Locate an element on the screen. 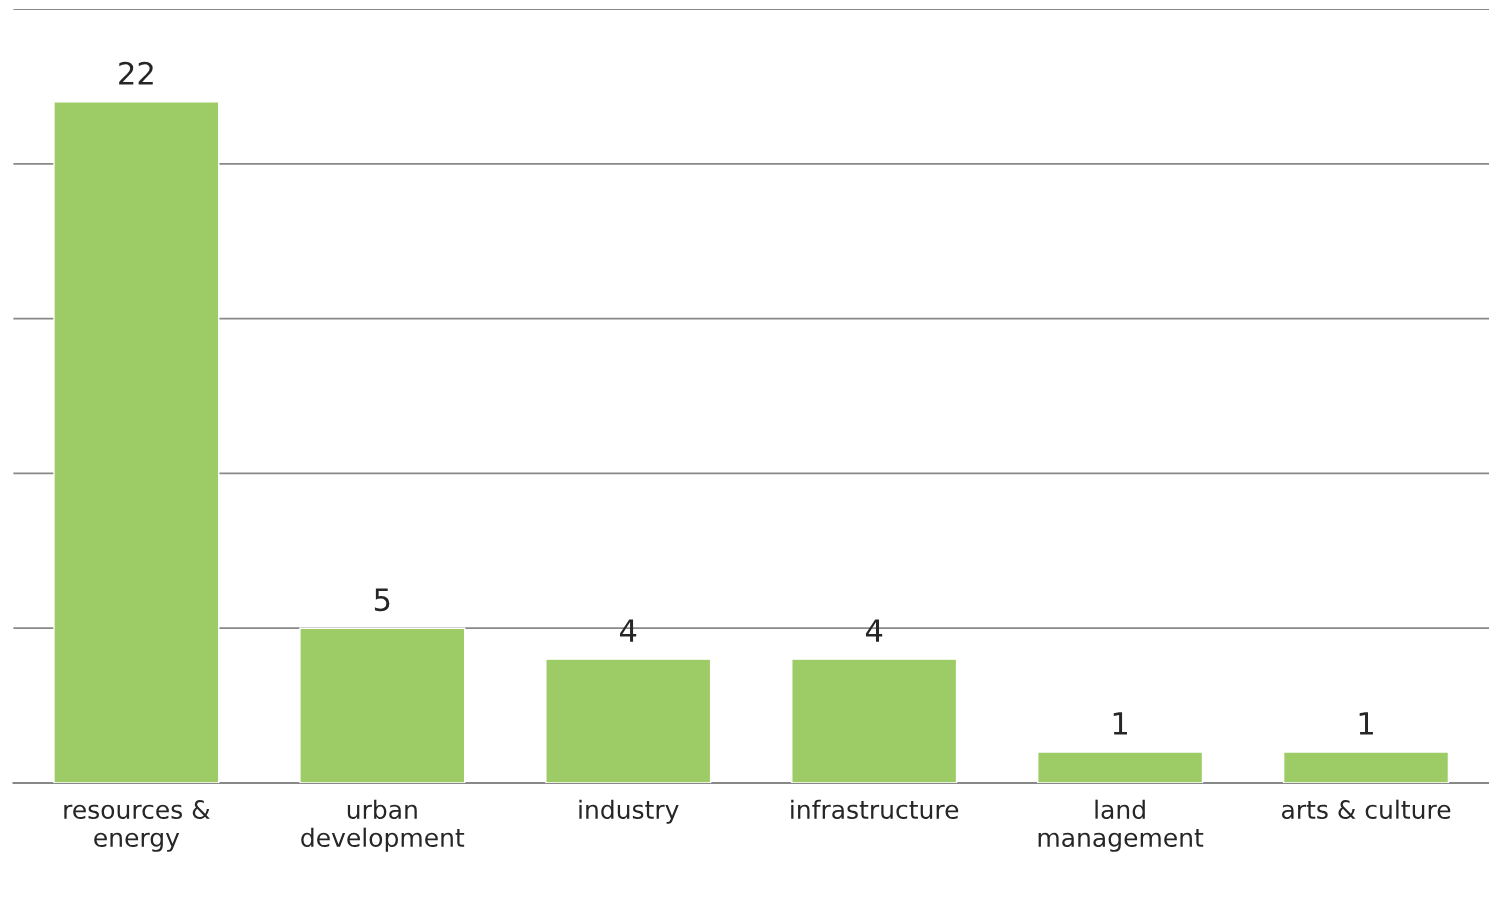  x-tick-label: arts & culture is located at coordinates (1366, 809).